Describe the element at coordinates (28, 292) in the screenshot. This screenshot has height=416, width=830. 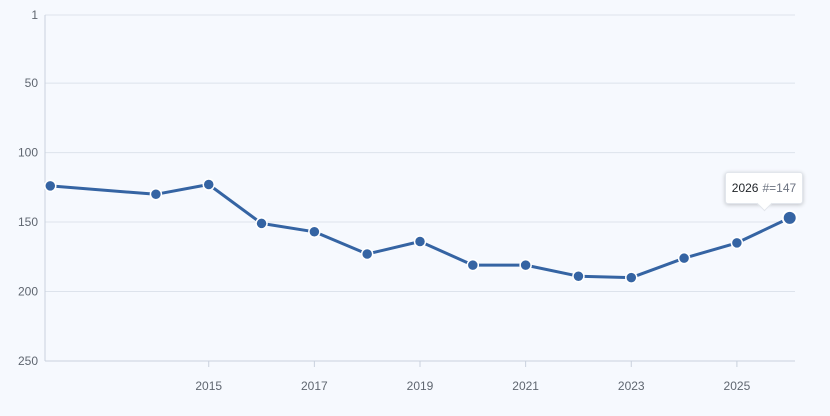
I see `y-tick-label: 200` at that location.